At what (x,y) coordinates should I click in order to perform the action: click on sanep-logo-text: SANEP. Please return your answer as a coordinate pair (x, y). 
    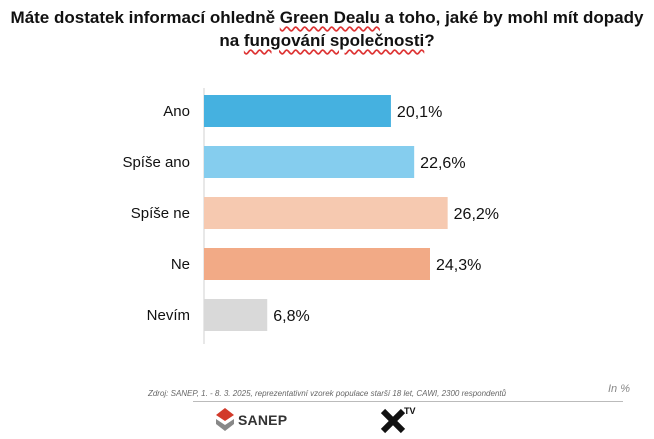
    Looking at the image, I should click on (263, 420).